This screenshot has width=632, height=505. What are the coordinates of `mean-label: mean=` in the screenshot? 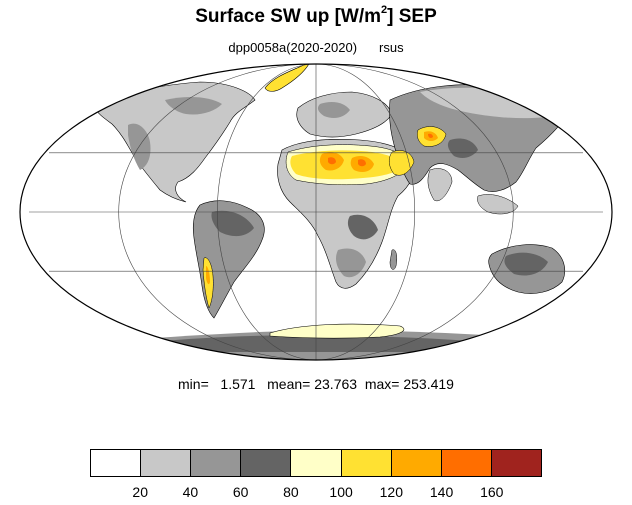 It's located at (289, 384).